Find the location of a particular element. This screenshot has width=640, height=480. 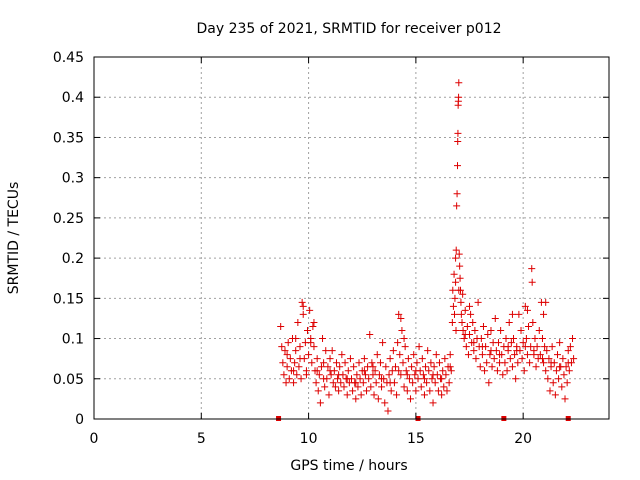

y-tick-label: 0.3 is located at coordinates (73, 179).